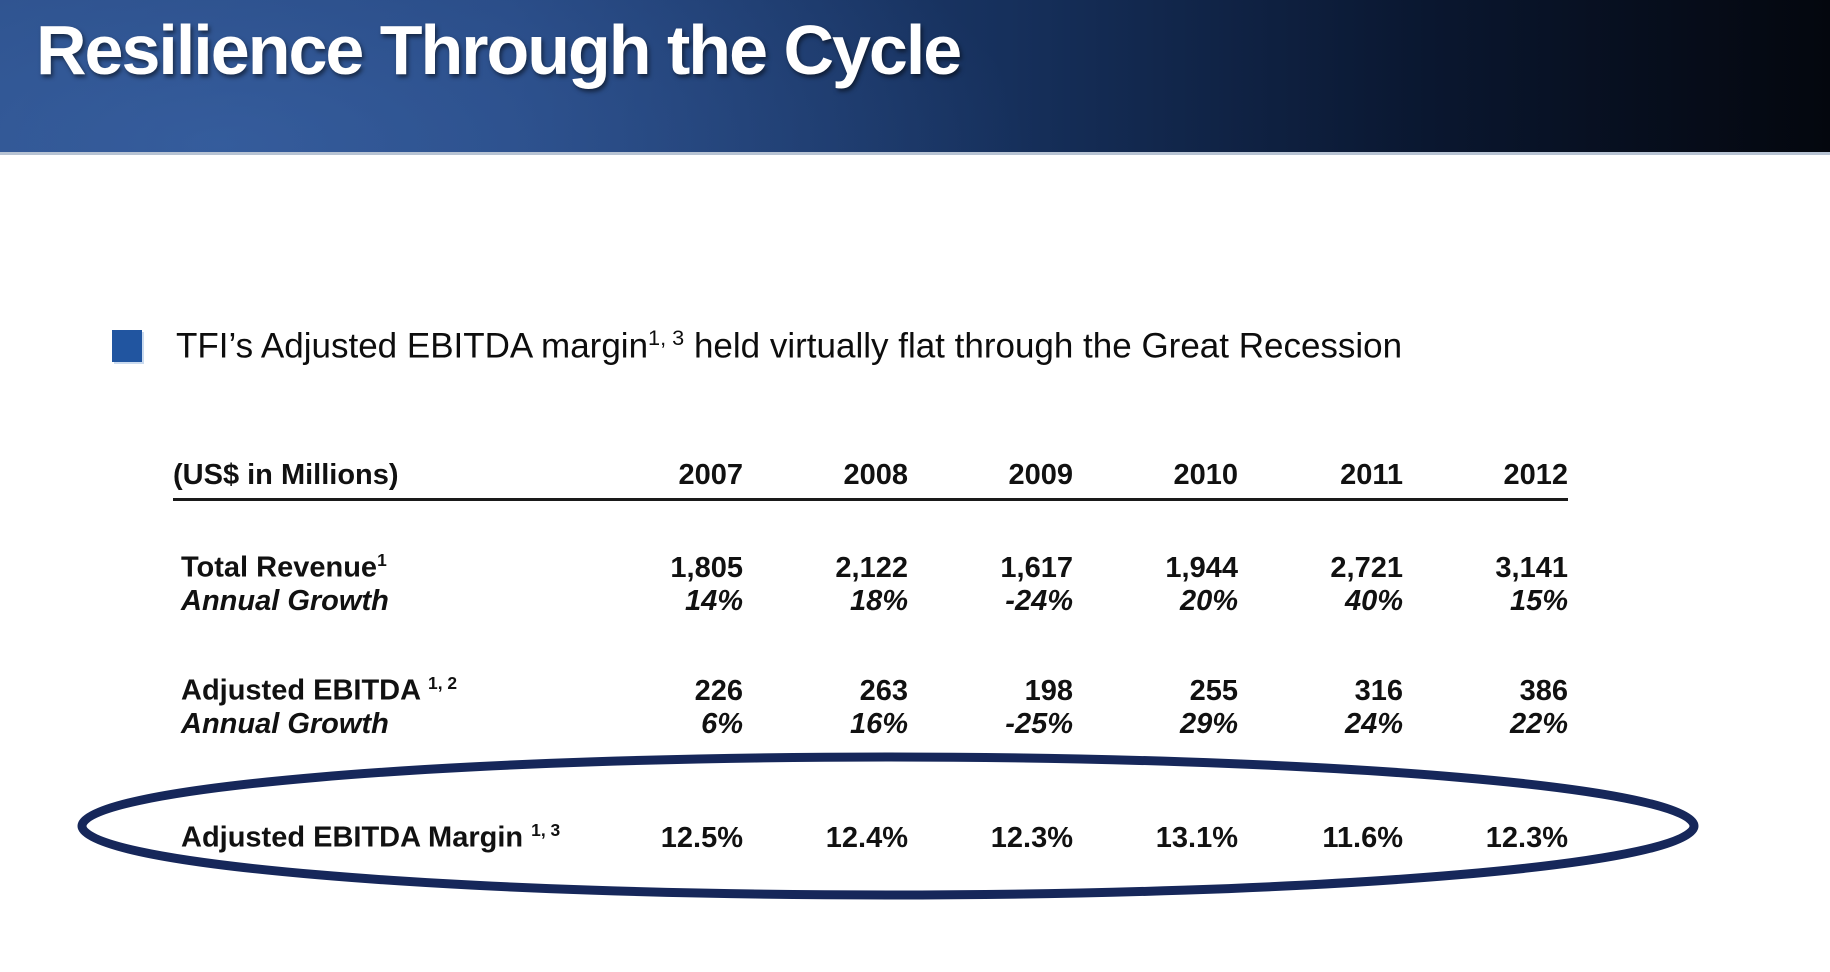 The width and height of the screenshot is (1830, 972). What do you see at coordinates (1543, 690) in the screenshot?
I see `cell-value: 386` at bounding box center [1543, 690].